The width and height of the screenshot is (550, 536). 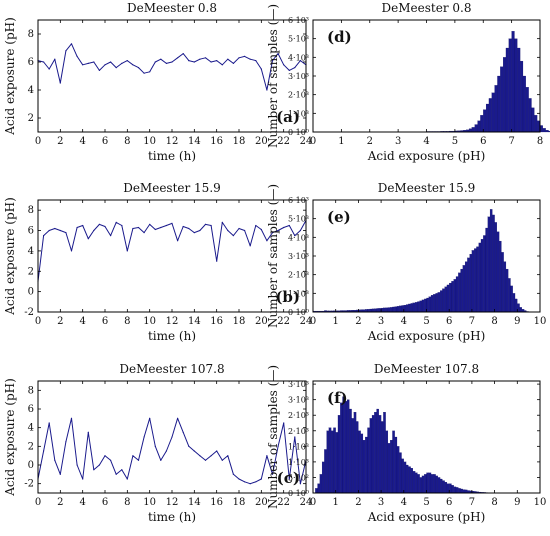 I want to click on y-tick-label: 6·10³, so click(x=298, y=20).